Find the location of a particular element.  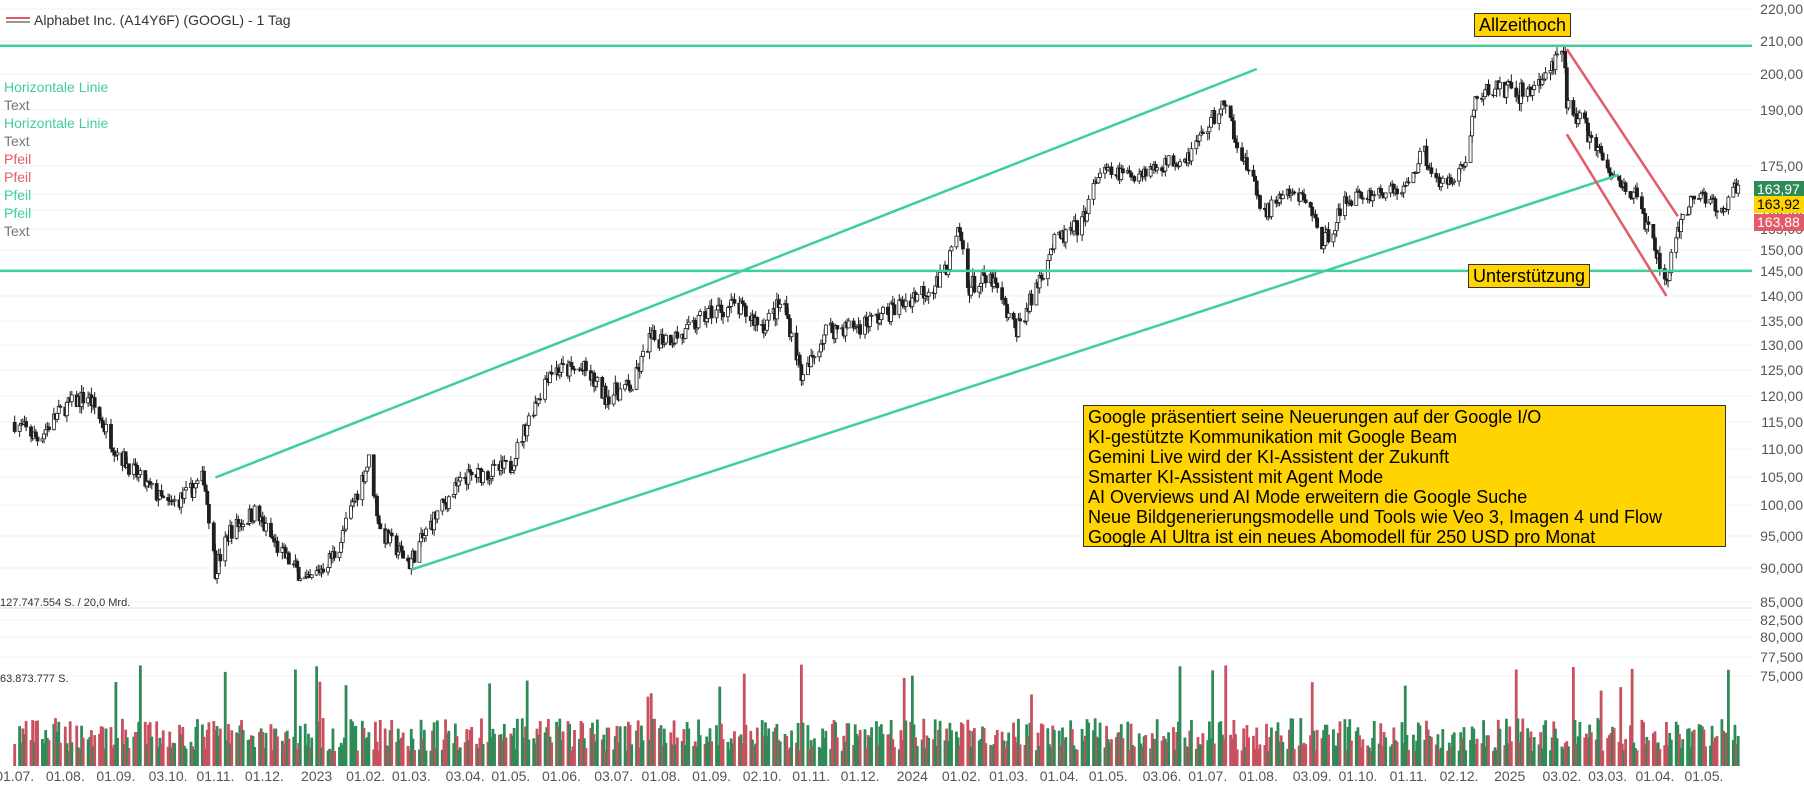

support-annotation: Unterstützung is located at coordinates (1529, 276).